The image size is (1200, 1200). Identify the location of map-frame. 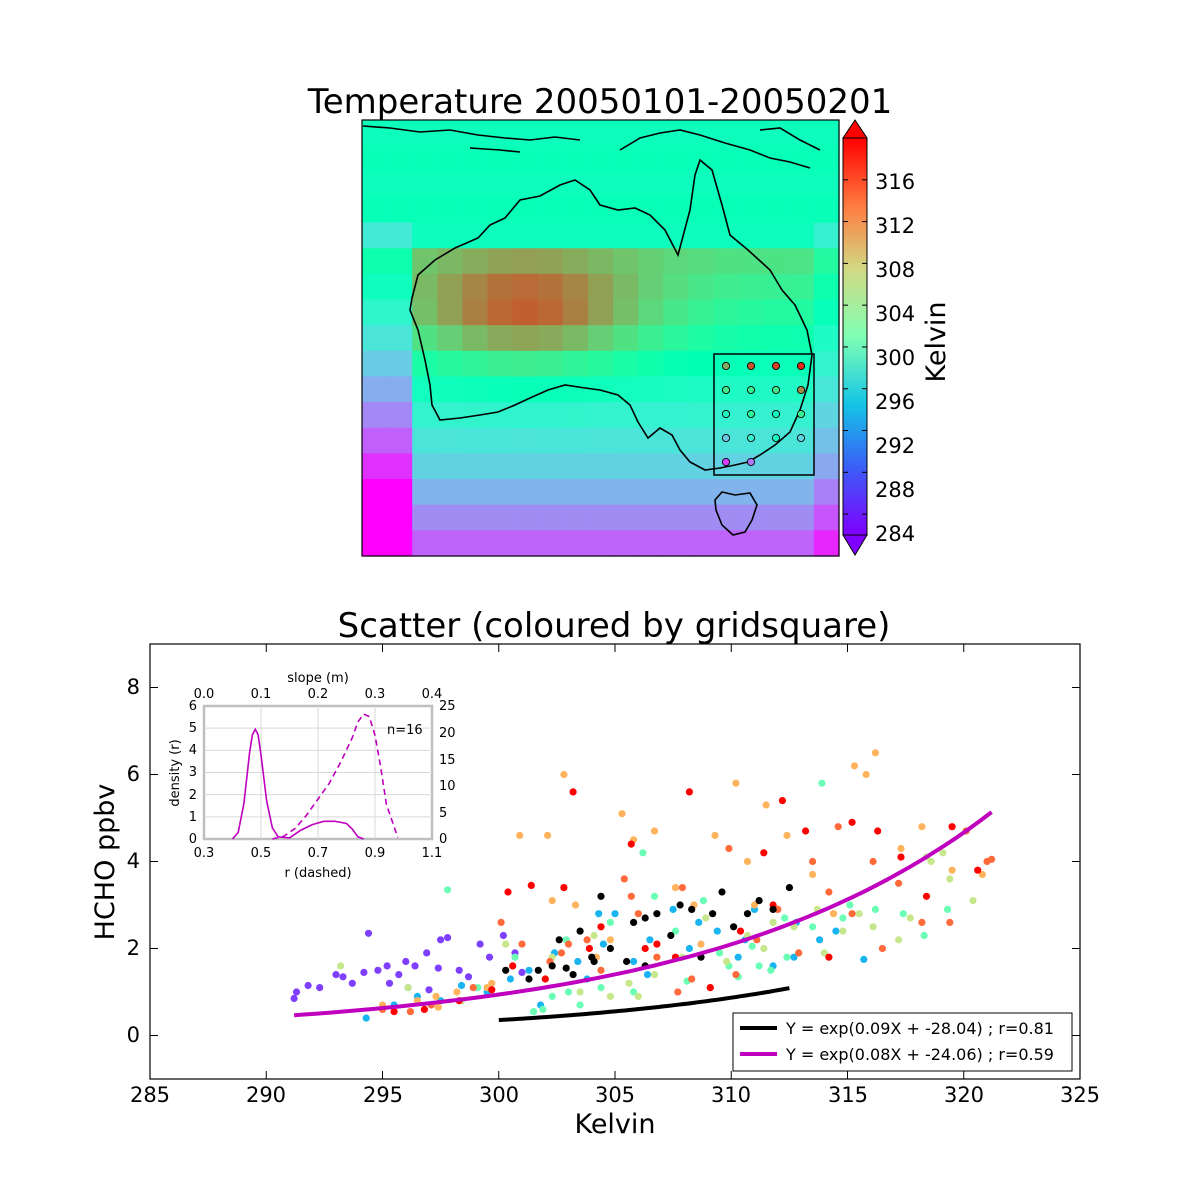
(600, 338).